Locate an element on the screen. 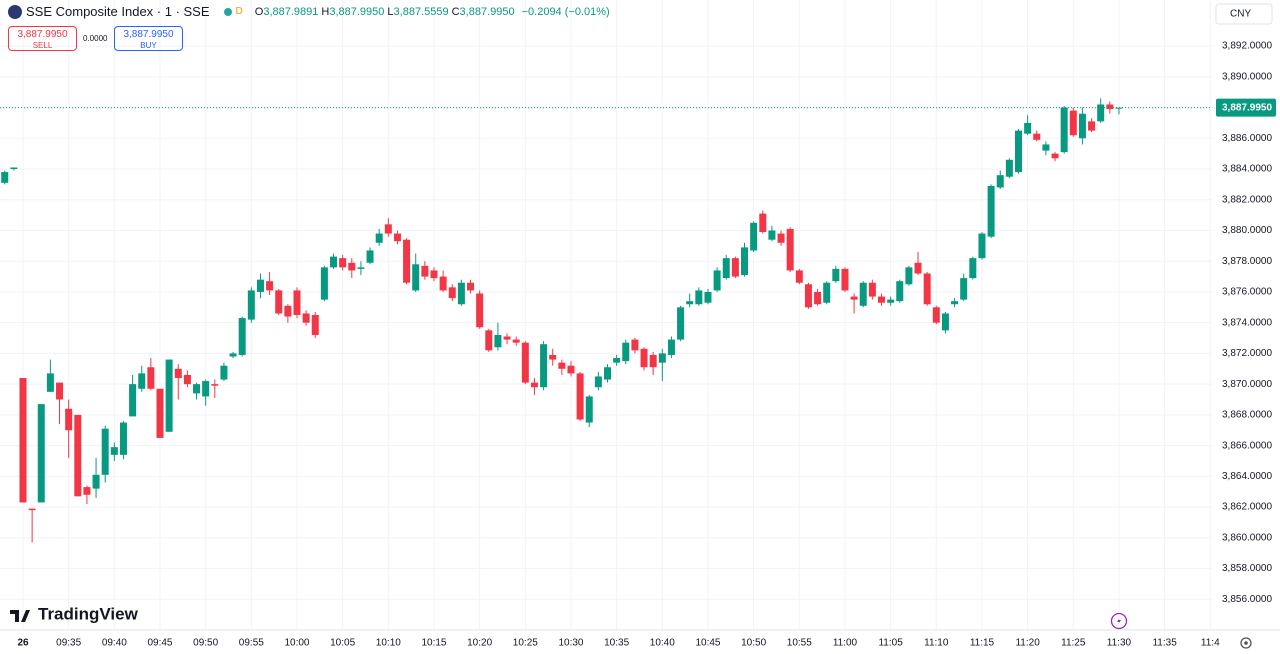 The image size is (1280, 654). x-tick-label: 10:15 is located at coordinates (433, 643).